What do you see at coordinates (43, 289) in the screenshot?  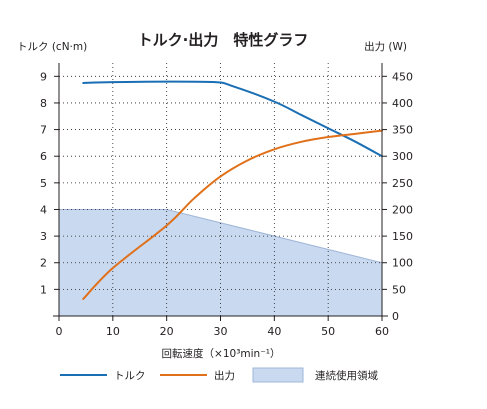 I see `y-left-tick-label: 1` at bounding box center [43, 289].